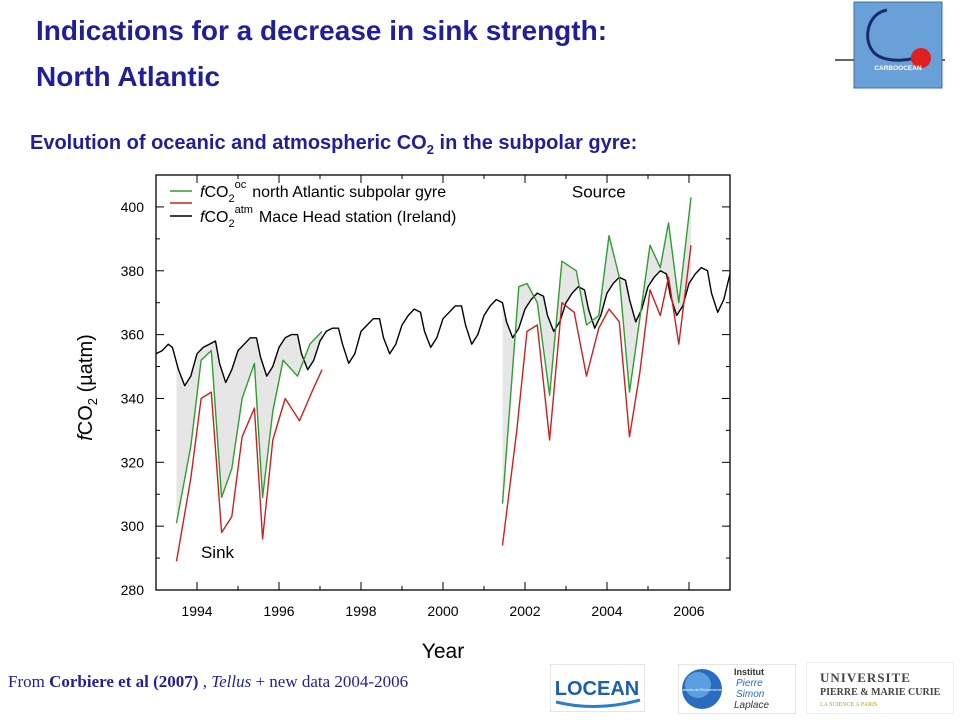 This screenshot has width=960, height=720. I want to click on ipsl-line-2: Pierre, so click(749, 683).